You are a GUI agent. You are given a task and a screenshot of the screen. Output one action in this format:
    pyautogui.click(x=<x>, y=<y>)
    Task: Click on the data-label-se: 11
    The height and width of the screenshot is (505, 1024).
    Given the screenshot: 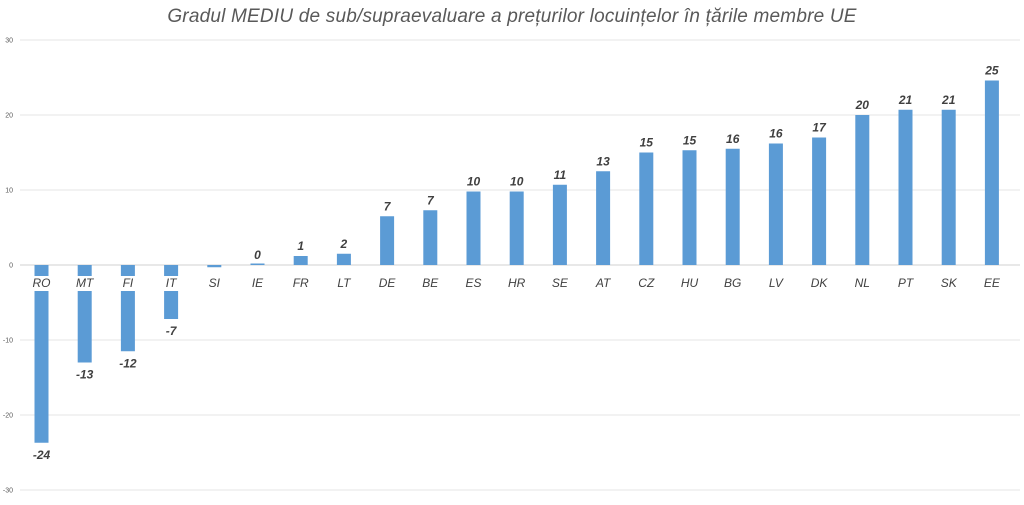 What is the action you would take?
    pyautogui.click(x=560, y=175)
    